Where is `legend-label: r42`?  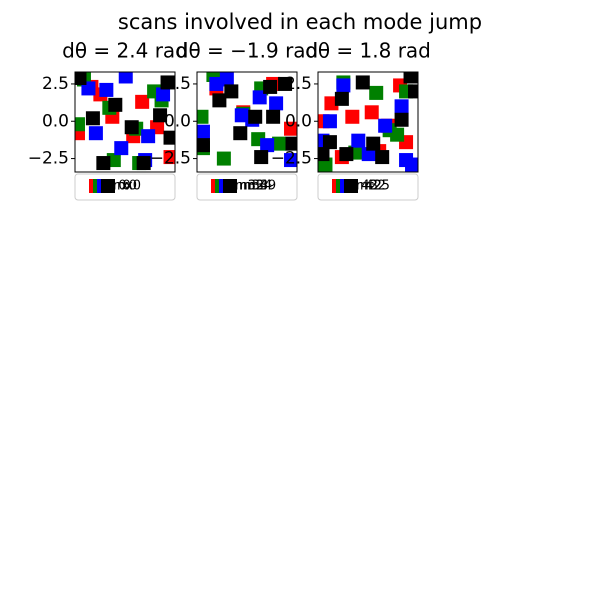
legend-label: r42 is located at coordinates (371, 186).